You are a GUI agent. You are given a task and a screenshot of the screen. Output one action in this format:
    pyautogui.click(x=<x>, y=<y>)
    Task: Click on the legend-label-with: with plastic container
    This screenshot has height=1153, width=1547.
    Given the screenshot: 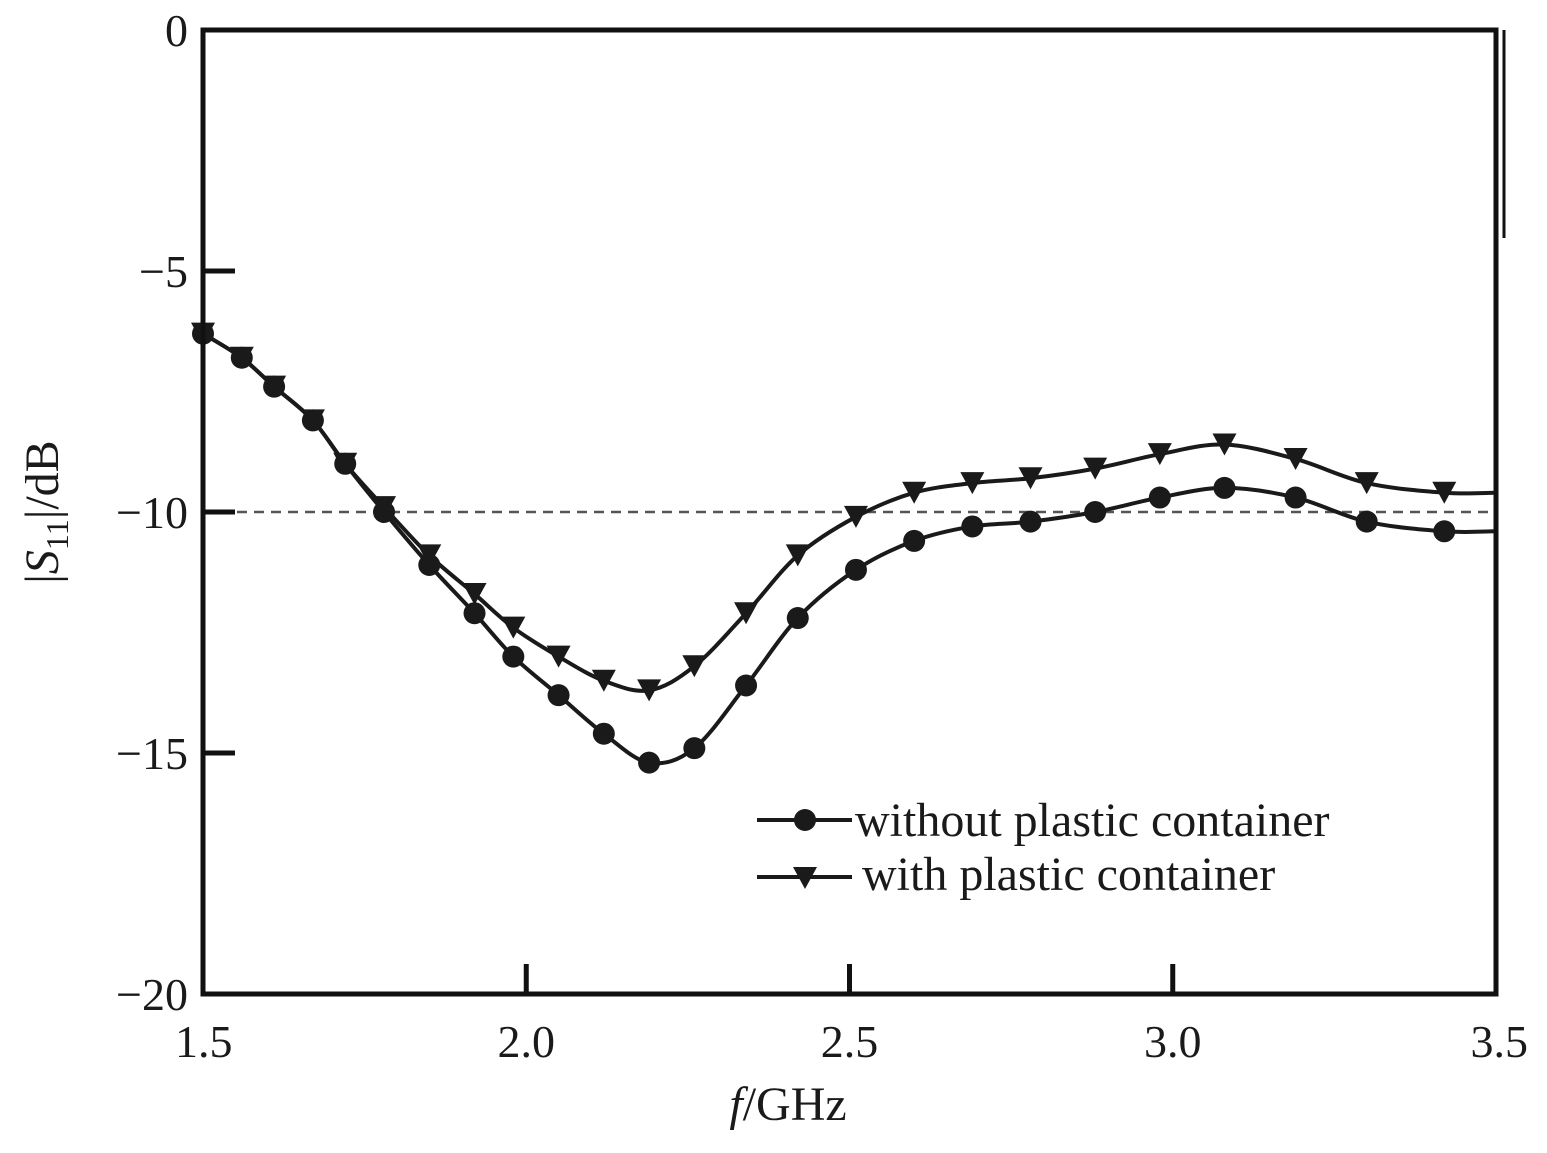 What is the action you would take?
    pyautogui.click(x=1068, y=874)
    